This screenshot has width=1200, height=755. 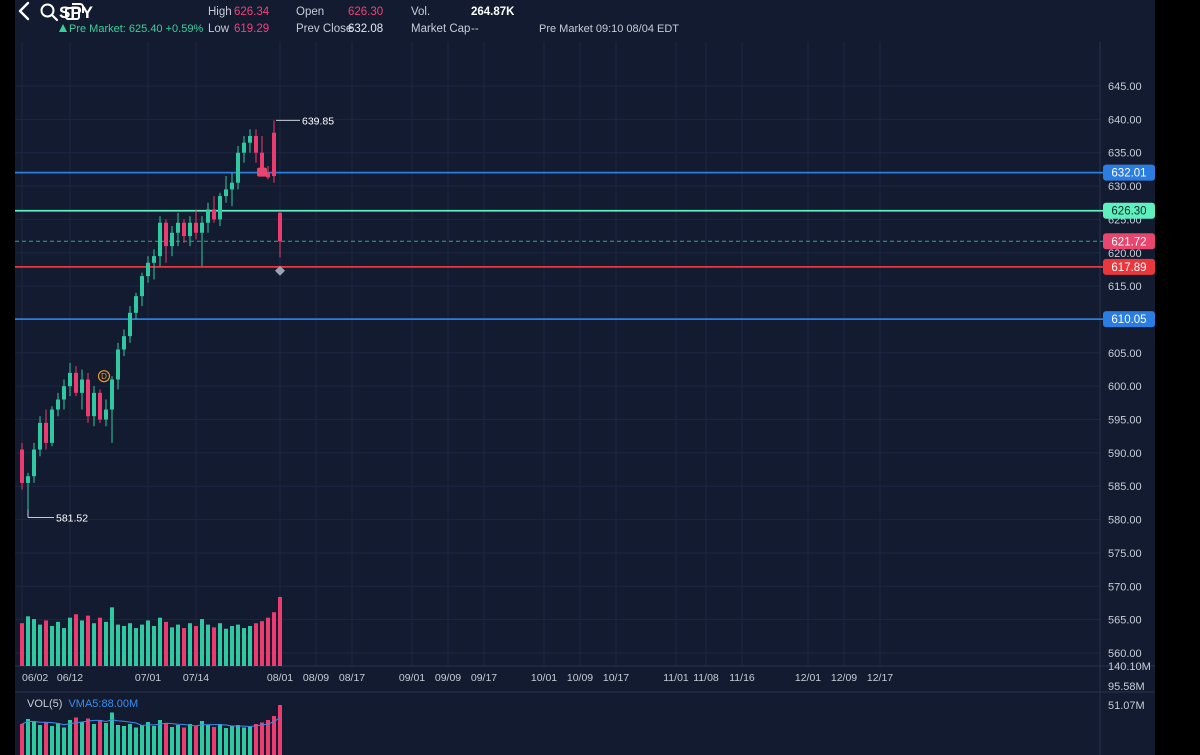 I want to click on chevron-left-icon, so click(x=25, y=11).